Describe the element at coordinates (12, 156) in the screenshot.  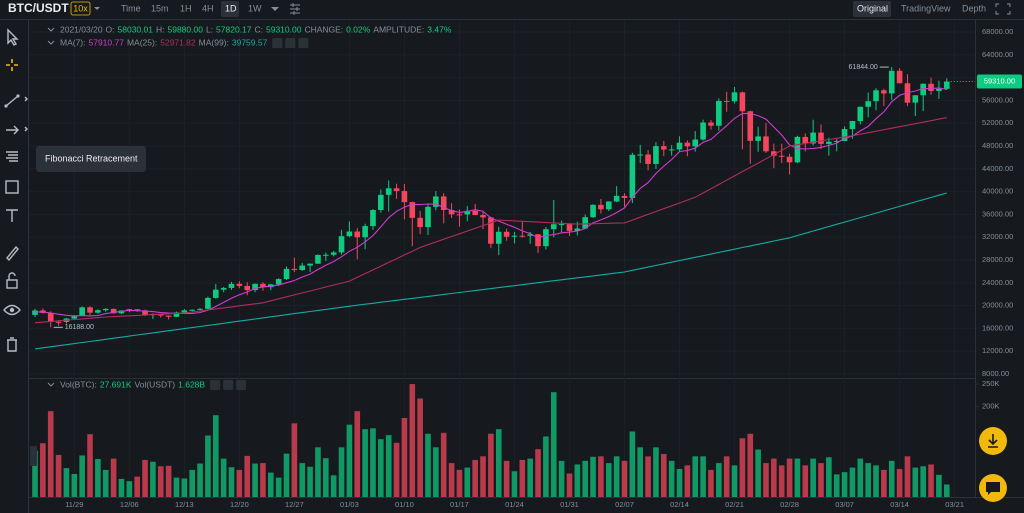
I see `fib-tool` at that location.